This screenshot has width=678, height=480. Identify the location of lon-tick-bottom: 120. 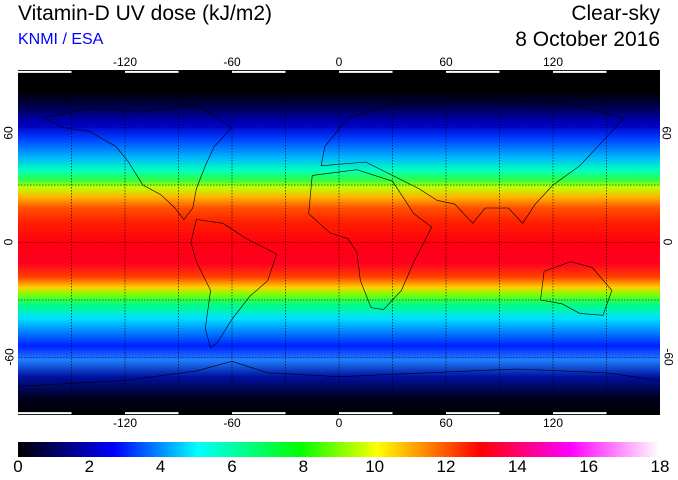
(553, 423).